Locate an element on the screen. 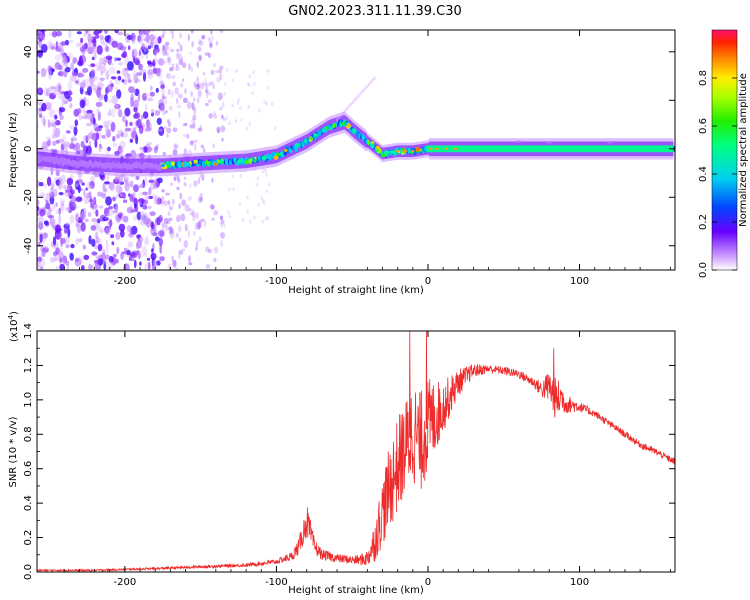 Image resolution: width=750 pixels, height=600 pixels. colorbar-tick-label: 0.2 is located at coordinates (703, 222).